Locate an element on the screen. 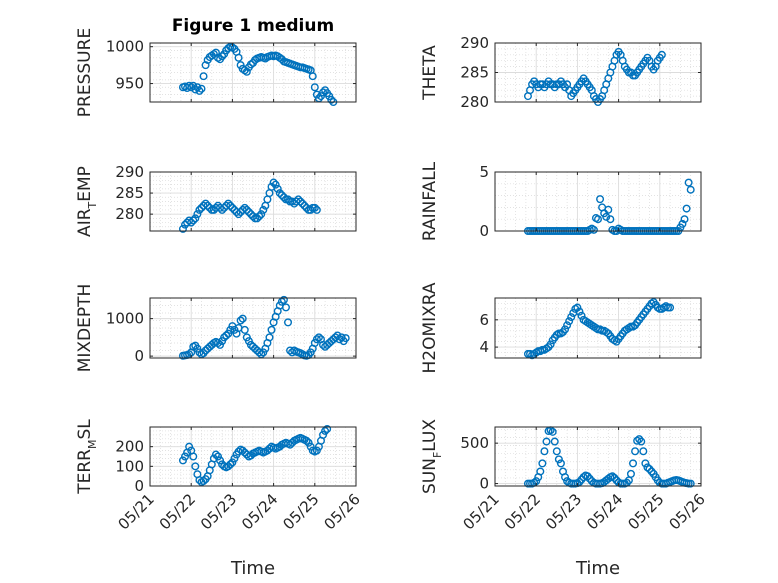  subplot-4: 0 5 RAINFALL is located at coordinates (561, 201).